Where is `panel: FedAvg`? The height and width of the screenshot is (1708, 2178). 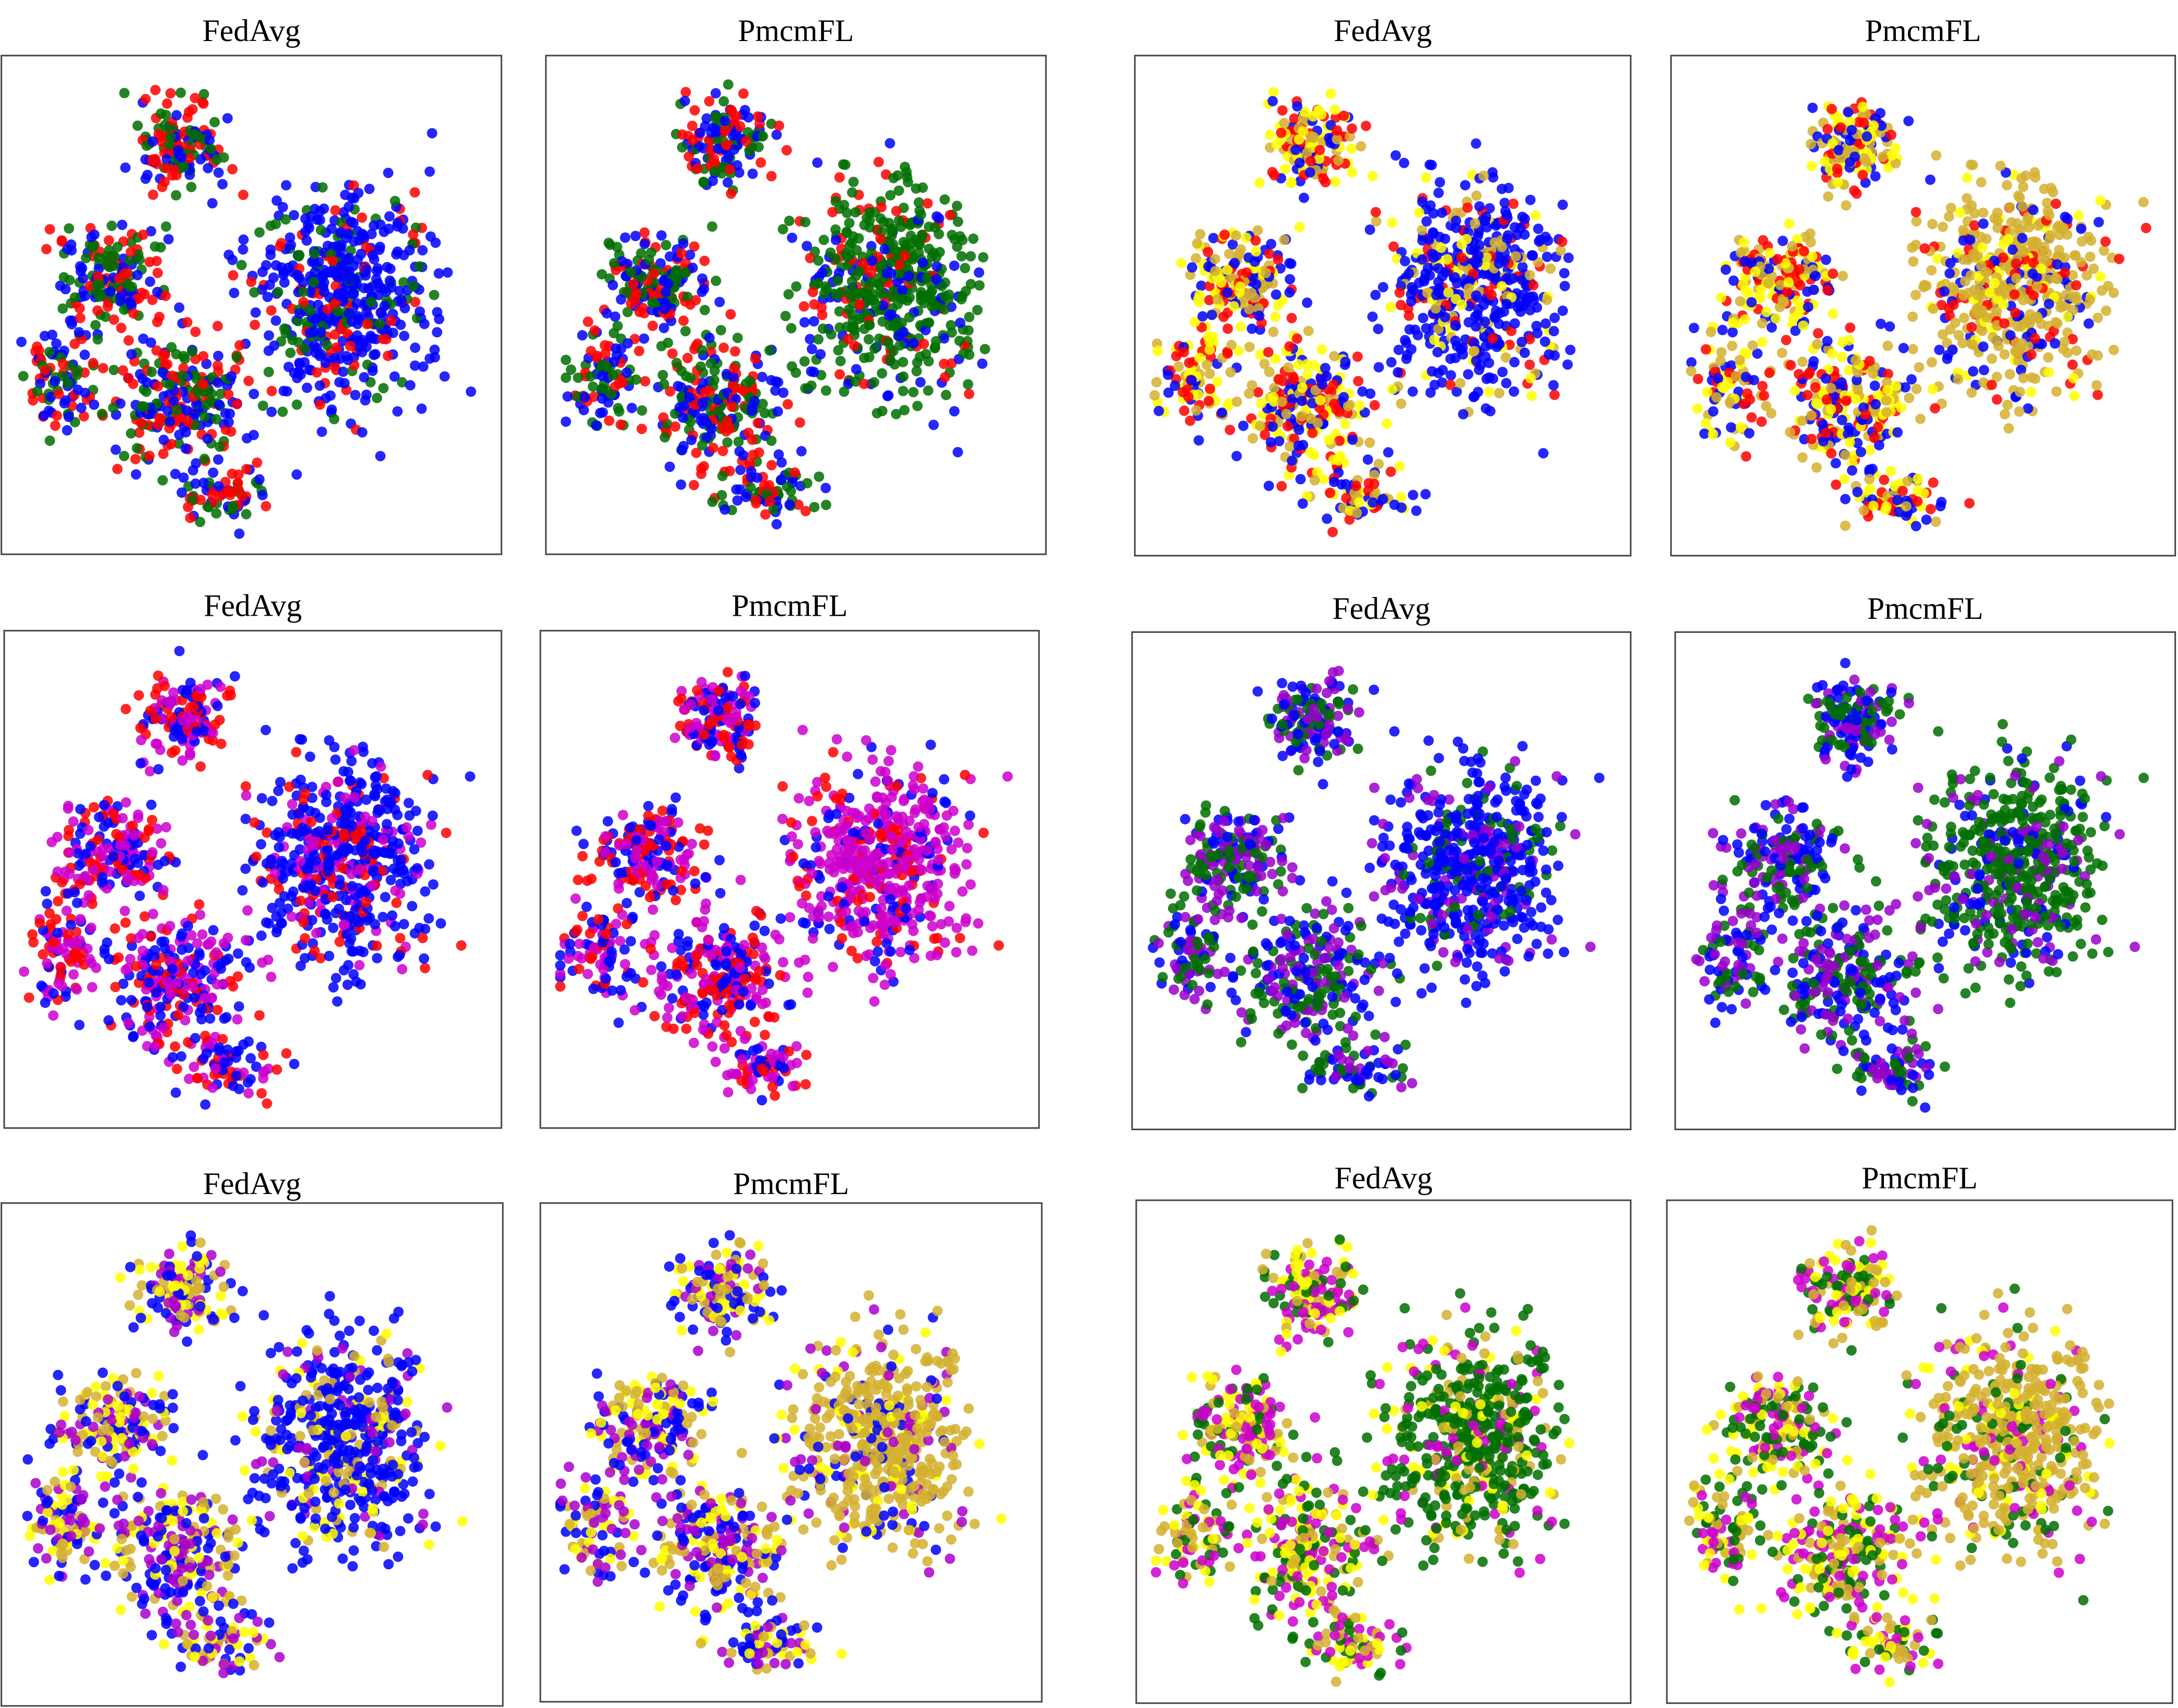
panel: FedAvg is located at coordinates (1383, 285).